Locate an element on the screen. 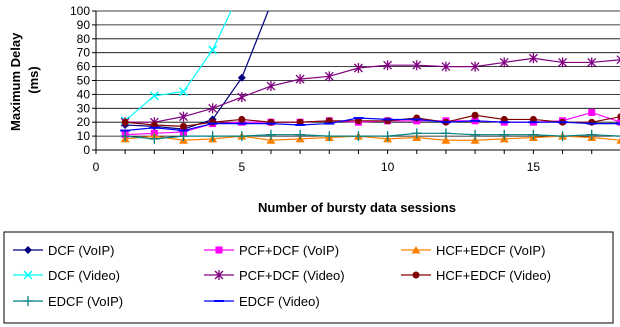  legend-item-pcf-dcf-video: PCF+DCF (Video) is located at coordinates (274, 275).